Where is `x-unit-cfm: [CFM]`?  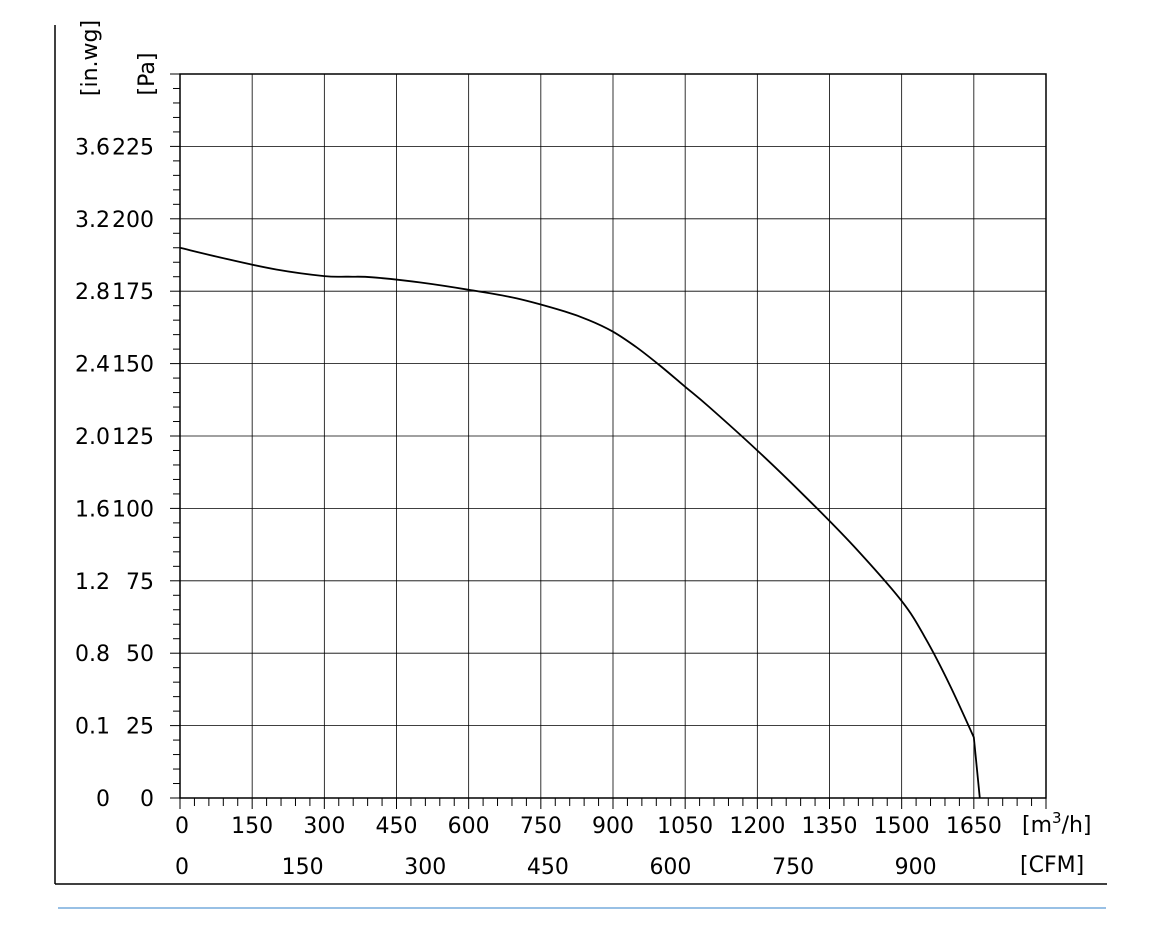 x-unit-cfm: [CFM] is located at coordinates (1052, 865).